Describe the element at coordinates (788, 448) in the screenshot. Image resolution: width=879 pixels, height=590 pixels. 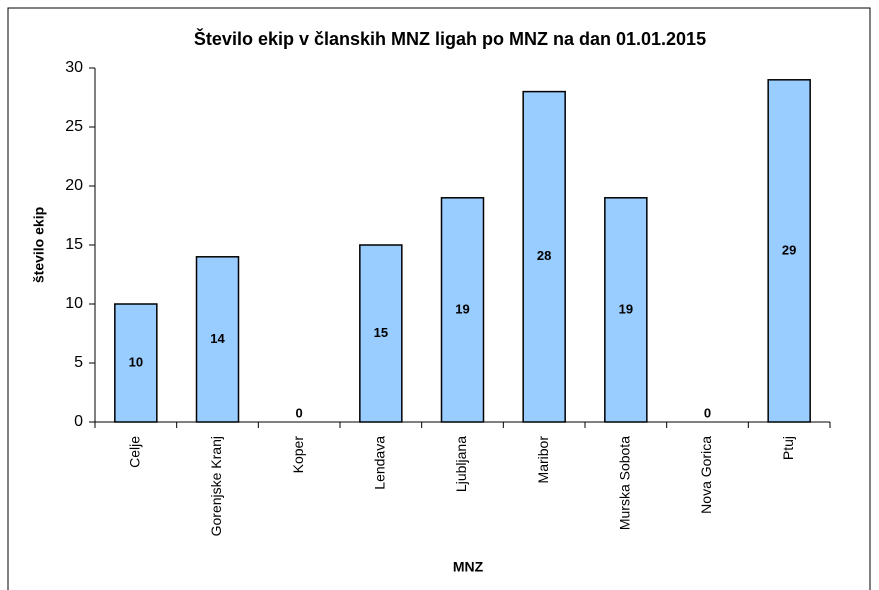
I see `x-tick-label: Ptuj` at that location.